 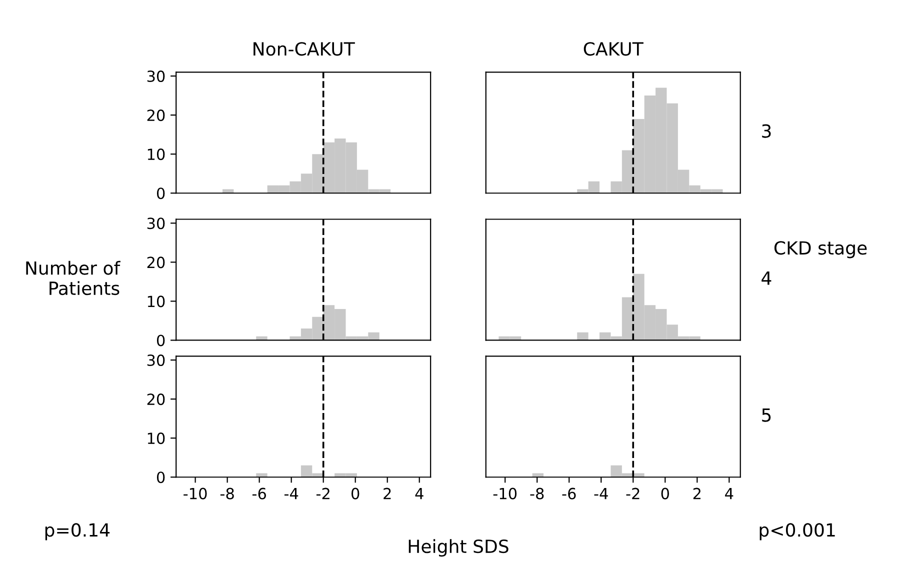 What do you see at coordinates (77, 531) in the screenshot?
I see `text: p=0.14` at bounding box center [77, 531].